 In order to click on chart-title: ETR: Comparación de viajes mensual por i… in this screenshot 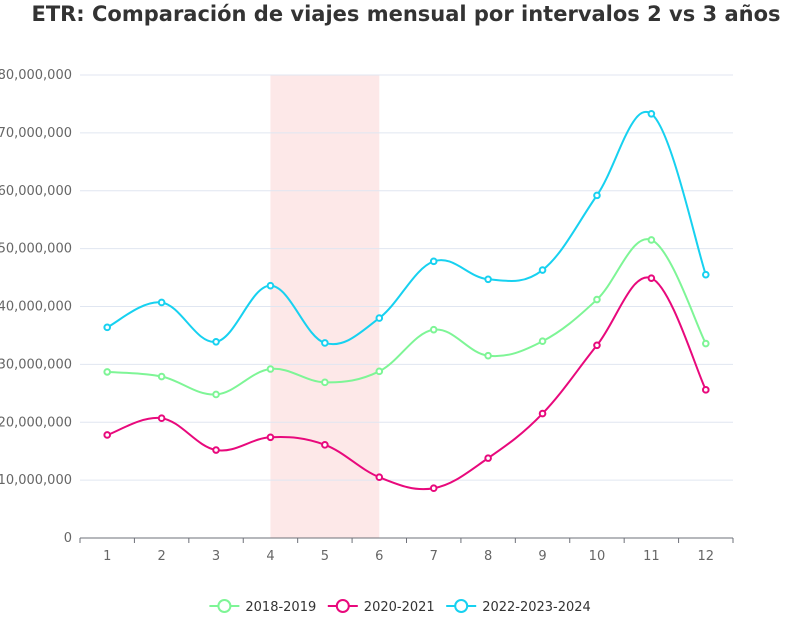, I will do `click(406, 14)`.